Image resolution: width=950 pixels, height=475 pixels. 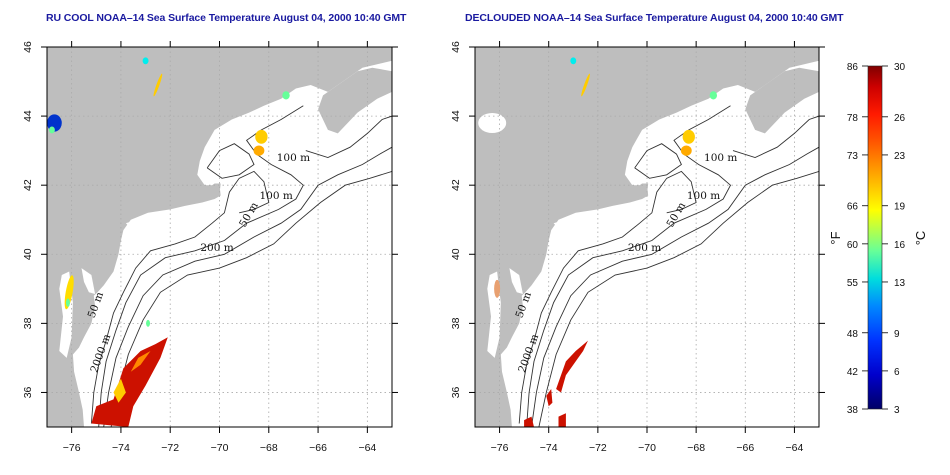 What do you see at coordinates (897, 334) in the screenshot?
I see `celsius-tick-label: 9` at bounding box center [897, 334].